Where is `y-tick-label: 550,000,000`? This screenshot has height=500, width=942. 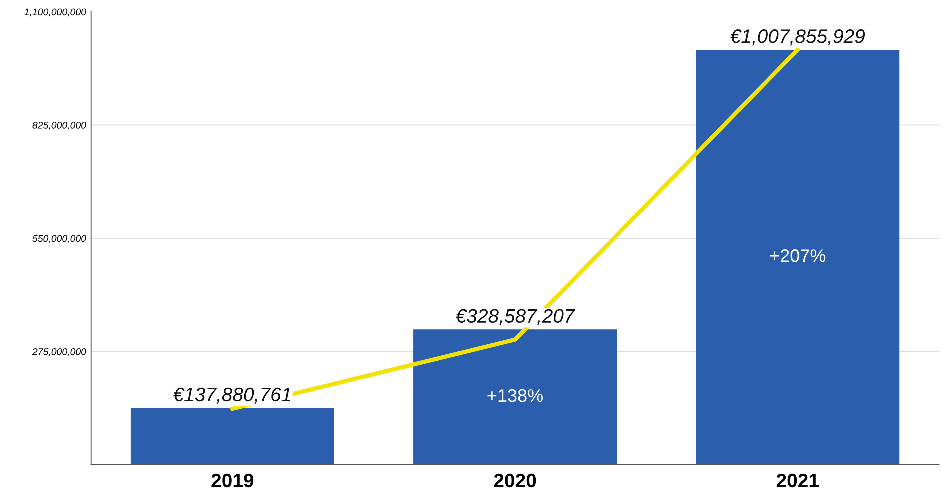 y-tick-label: 550,000,000 is located at coordinates (59, 239).